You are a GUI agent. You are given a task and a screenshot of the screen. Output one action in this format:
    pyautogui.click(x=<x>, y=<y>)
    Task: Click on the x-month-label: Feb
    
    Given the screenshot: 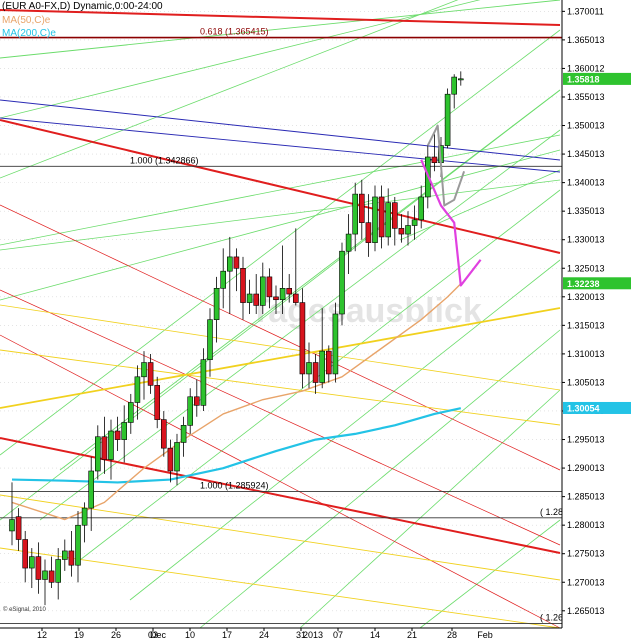 What is the action you would take?
    pyautogui.click(x=485, y=635)
    